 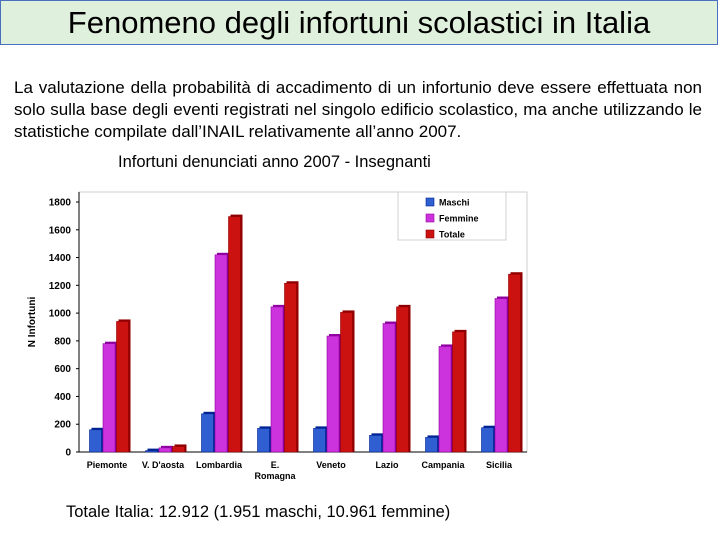 What do you see at coordinates (107, 465) in the screenshot?
I see `x-category-label: Piemonte` at bounding box center [107, 465].